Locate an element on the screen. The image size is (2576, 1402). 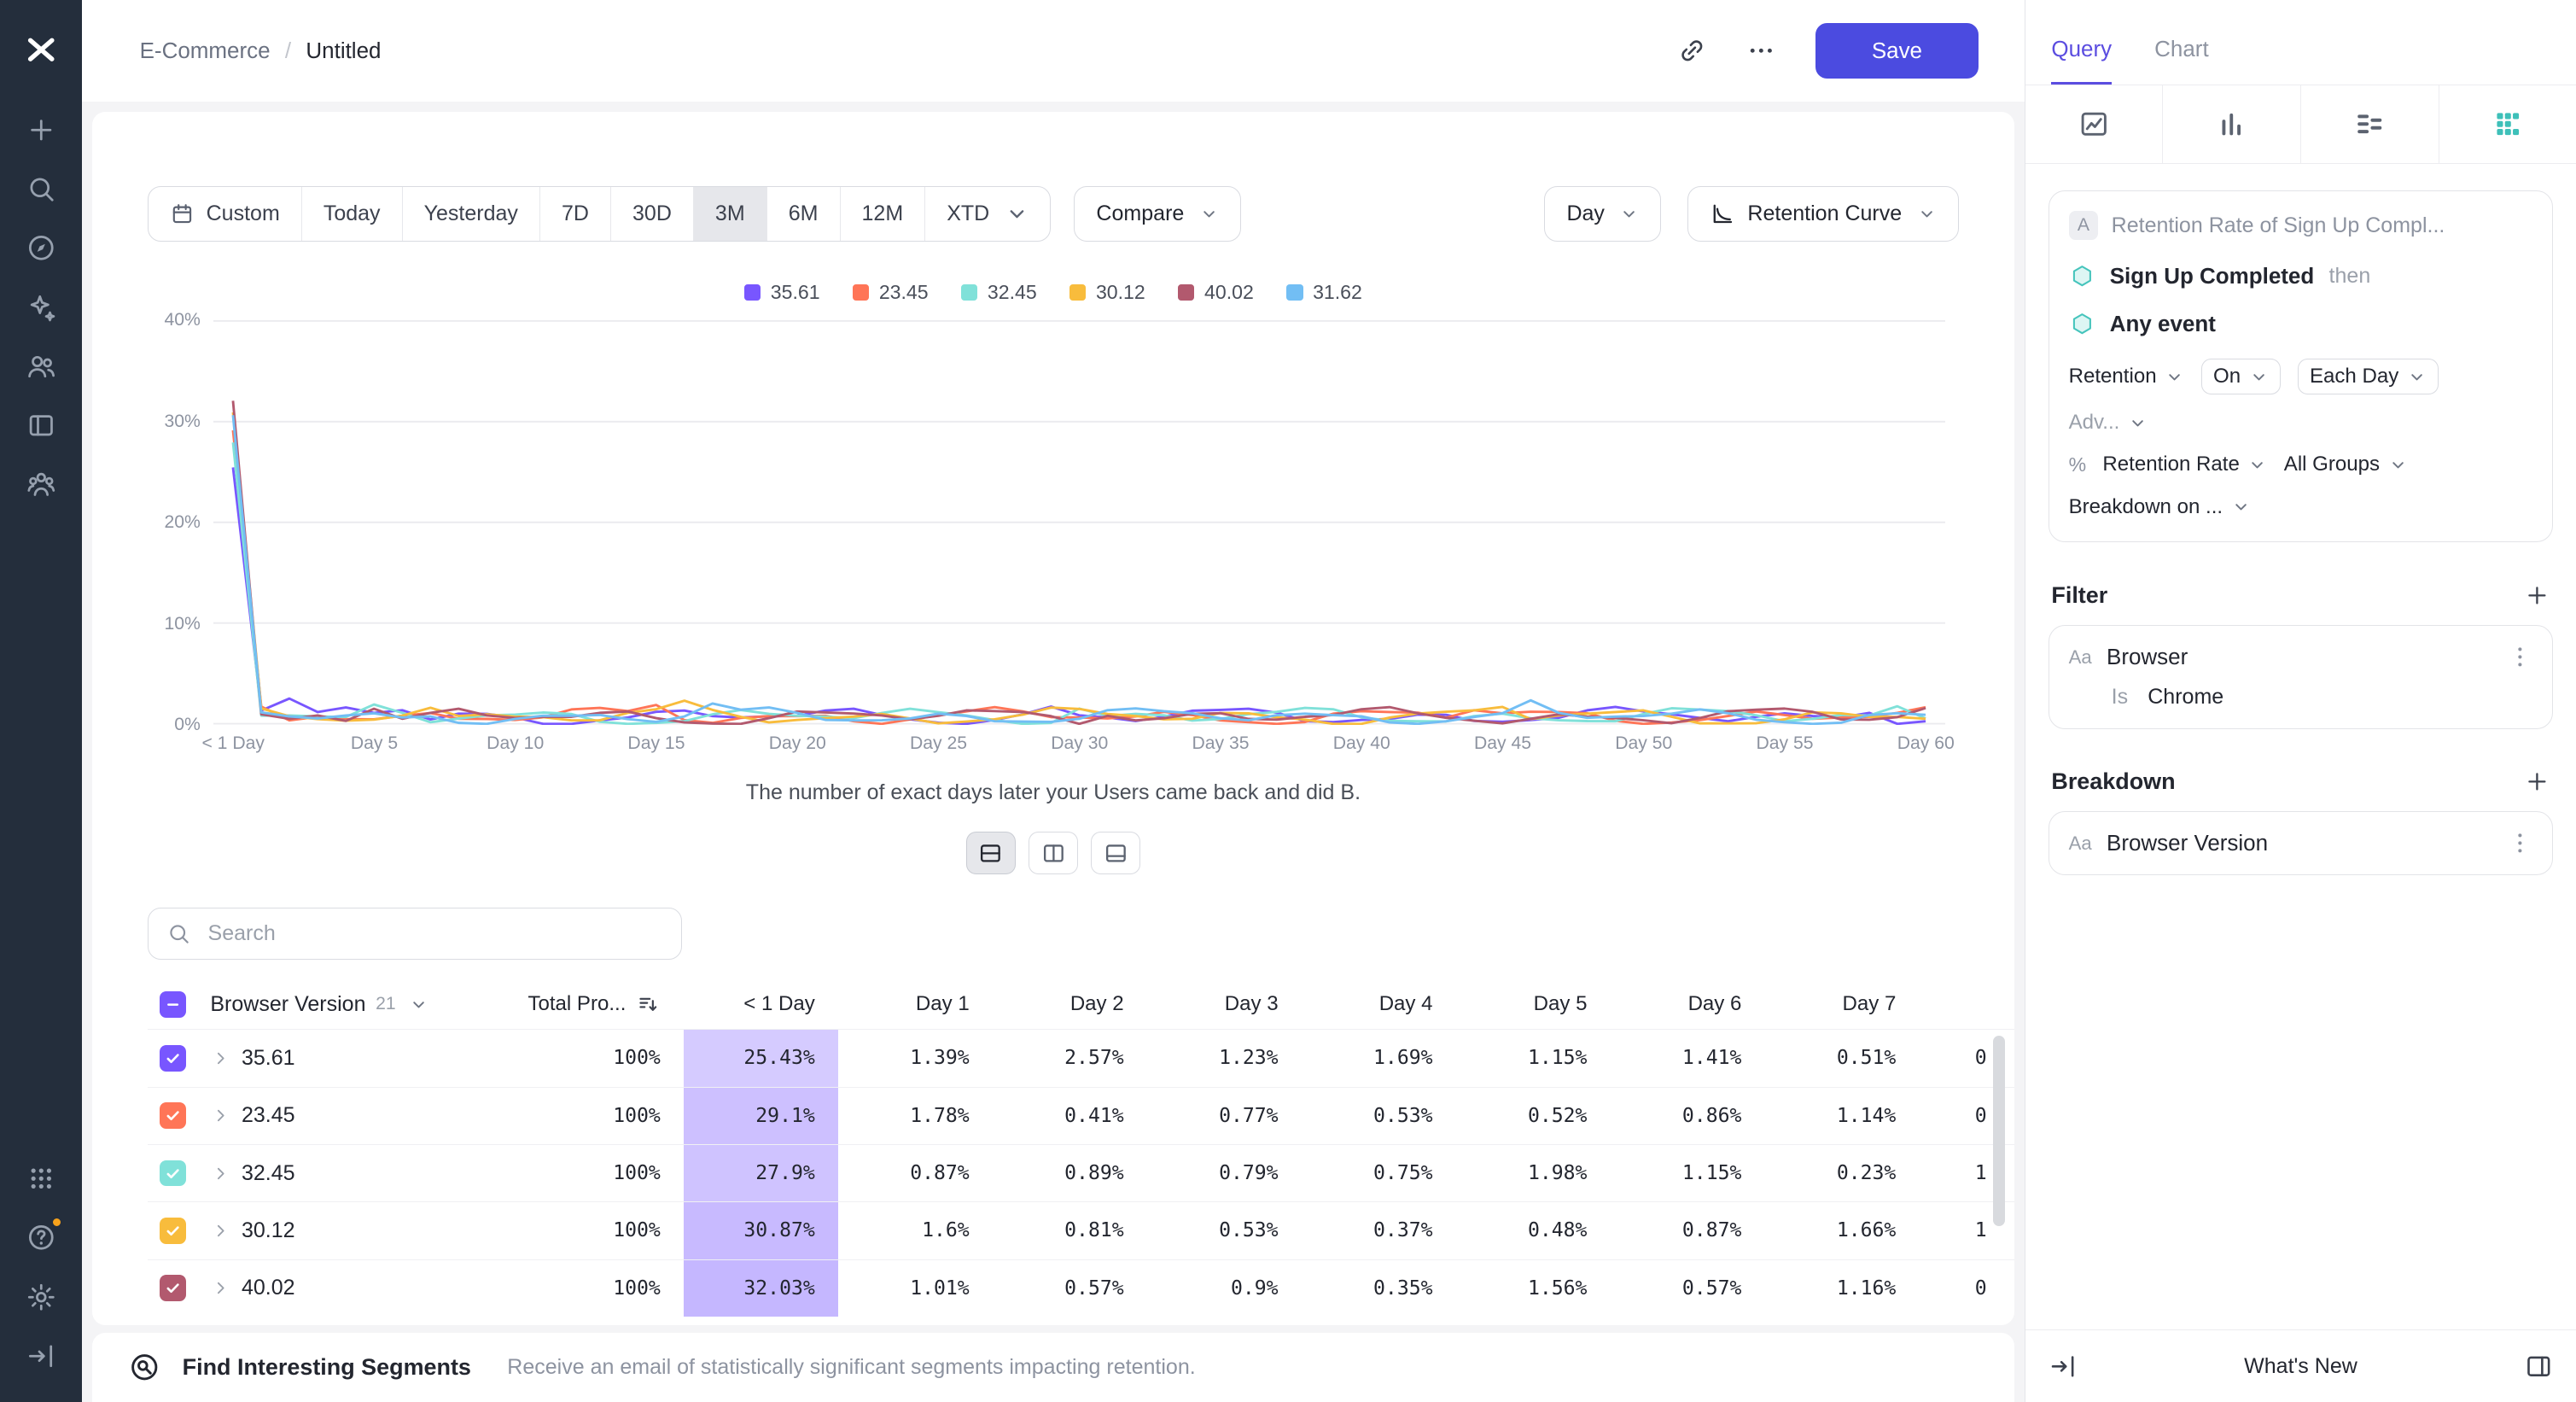
filter-operator: Is is located at coordinates (2120, 698).